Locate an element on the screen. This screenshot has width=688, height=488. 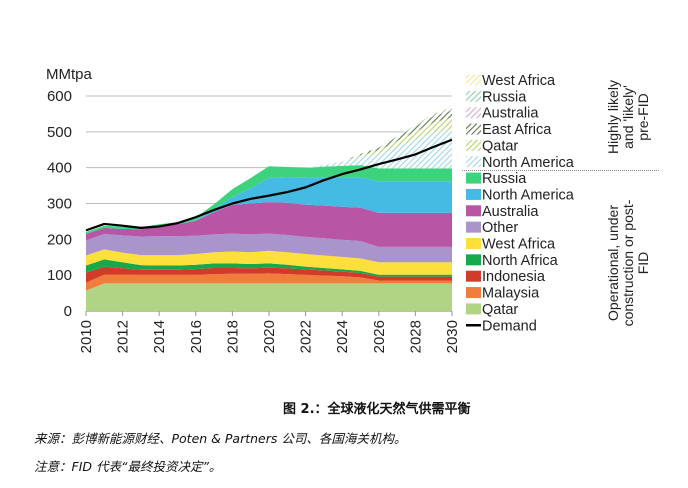
x-tick-label: 2022 is located at coordinates (306, 336).